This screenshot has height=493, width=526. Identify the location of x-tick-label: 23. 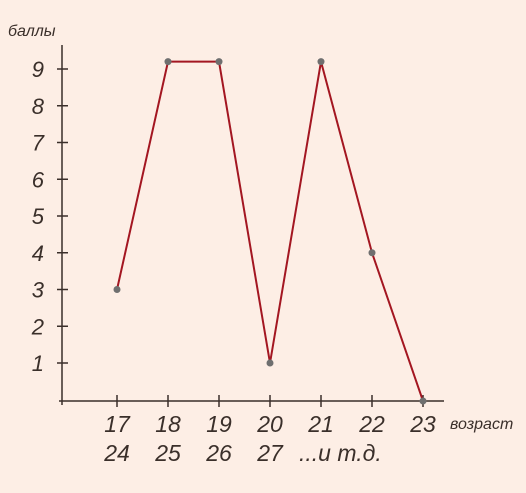
(422, 424).